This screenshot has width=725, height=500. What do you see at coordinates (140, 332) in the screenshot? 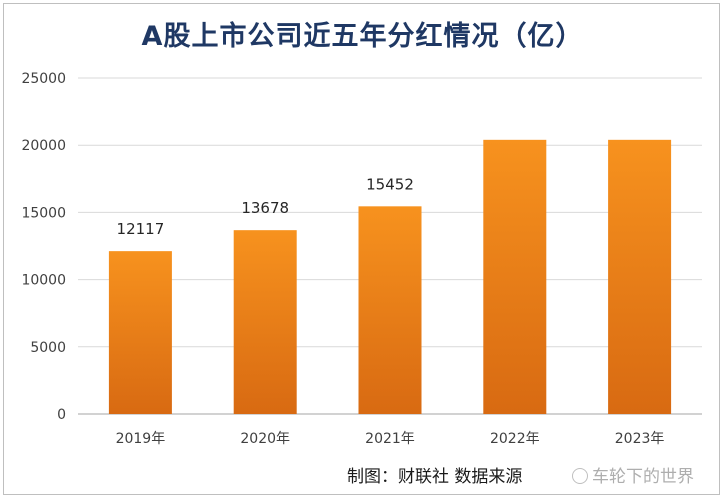
I see `bar-2019年` at bounding box center [140, 332].